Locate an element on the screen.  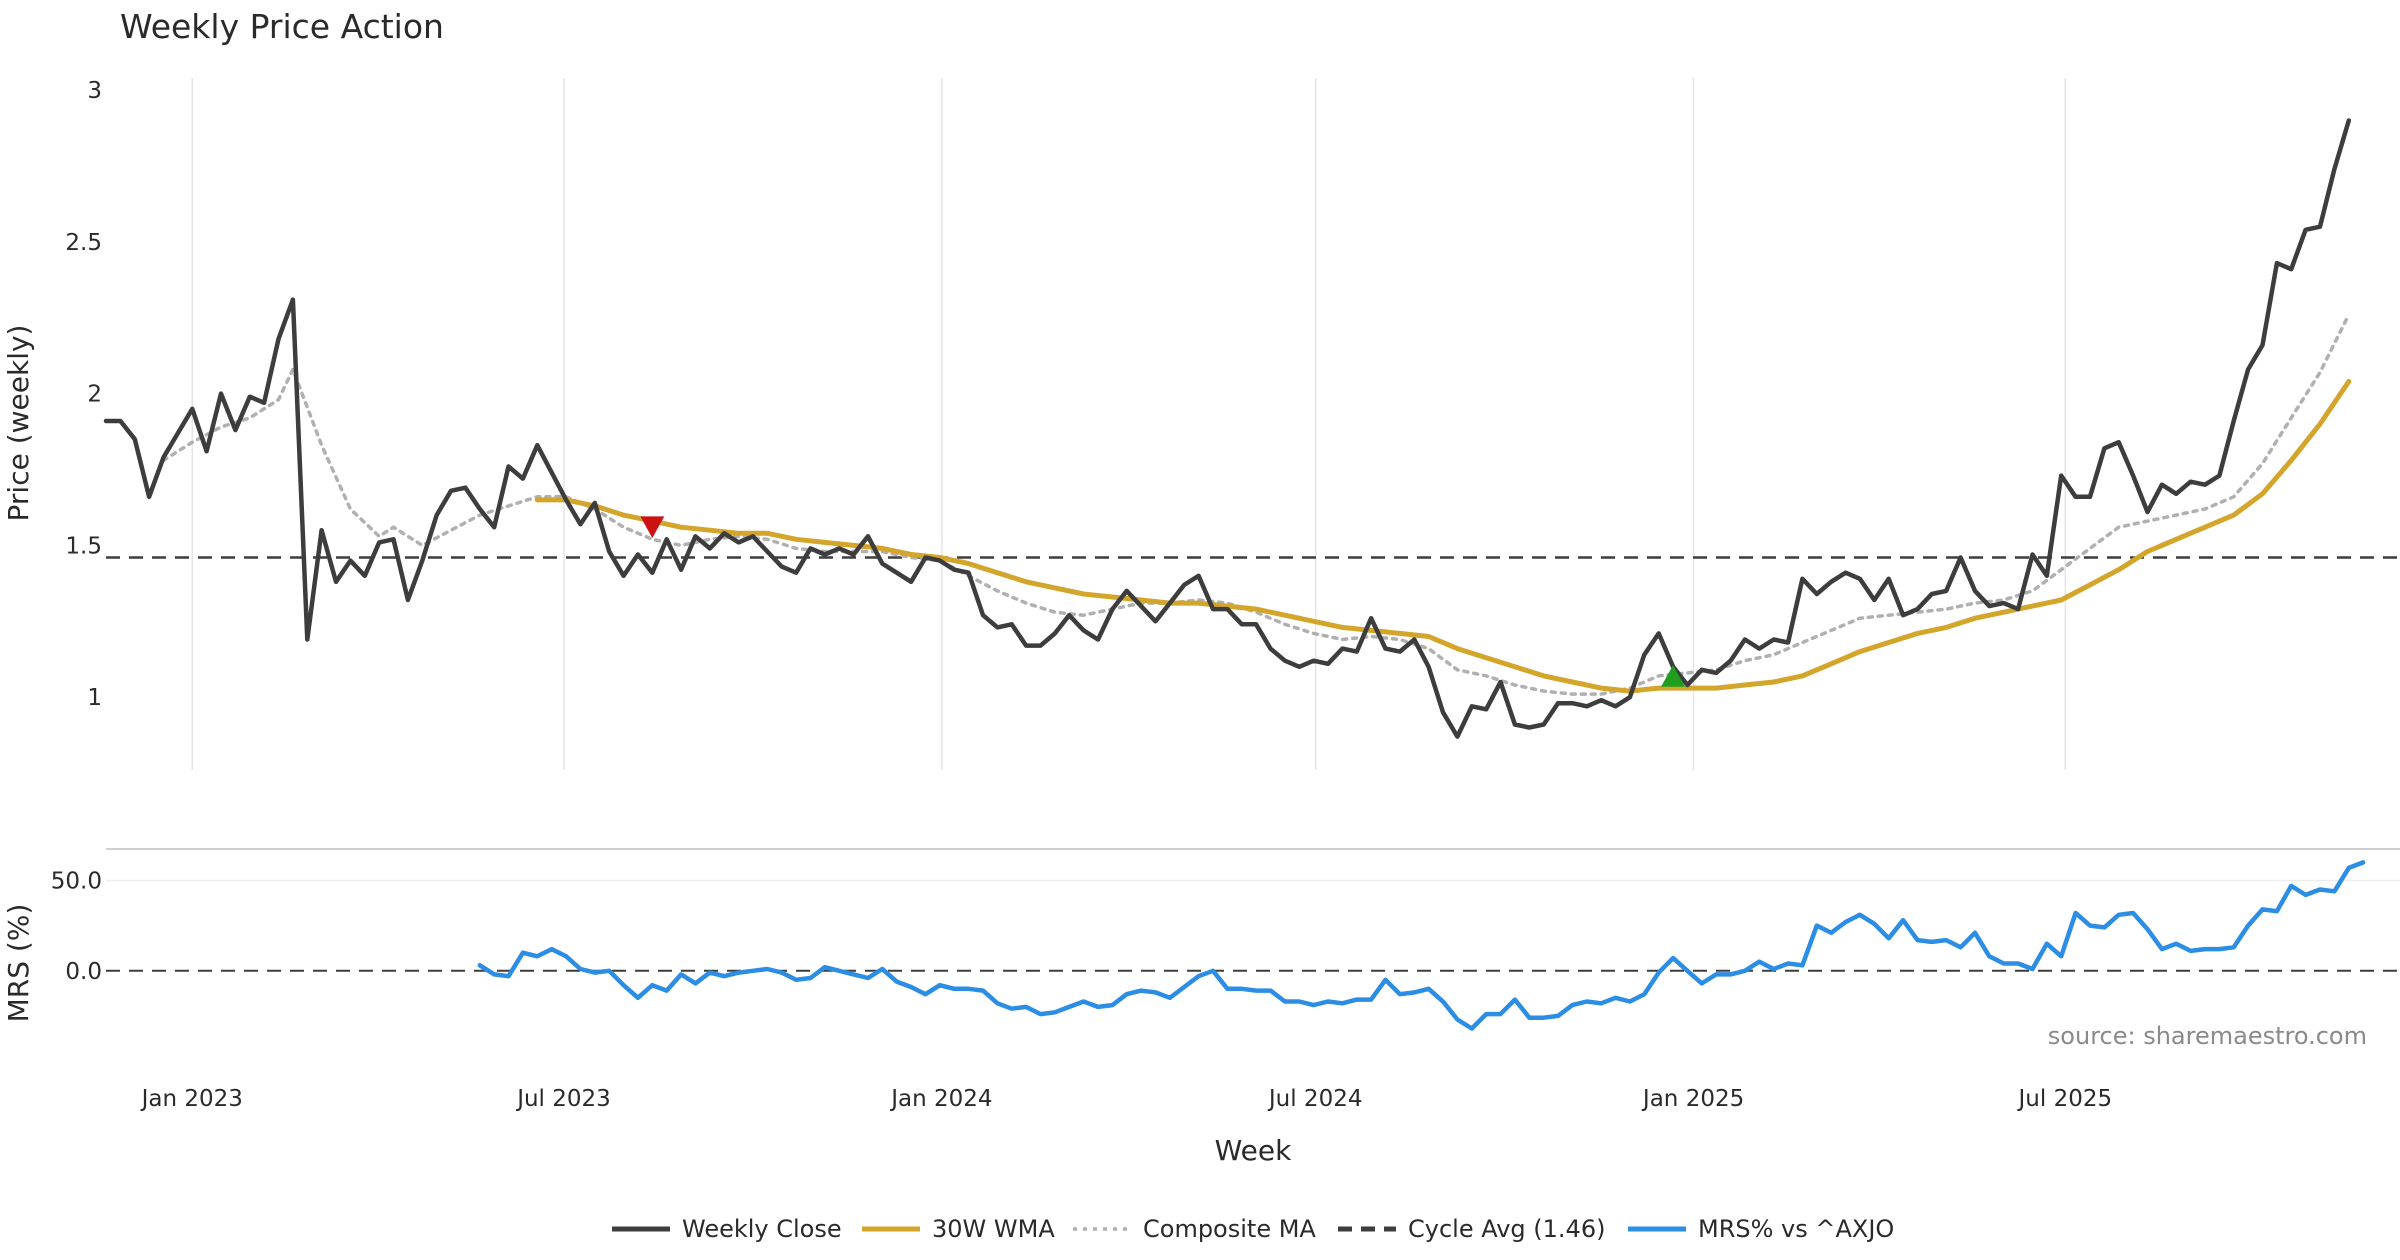
mrs-y-tick-label: 0.0 is located at coordinates (83, 972).